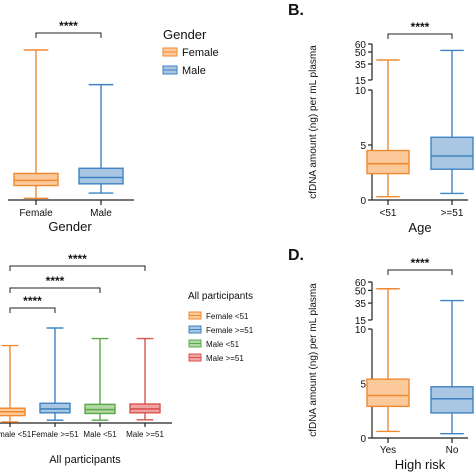 This screenshot has height=474, width=474. Describe the element at coordinates (452, 153) in the screenshot. I see `b-box-1-iqr` at that location.